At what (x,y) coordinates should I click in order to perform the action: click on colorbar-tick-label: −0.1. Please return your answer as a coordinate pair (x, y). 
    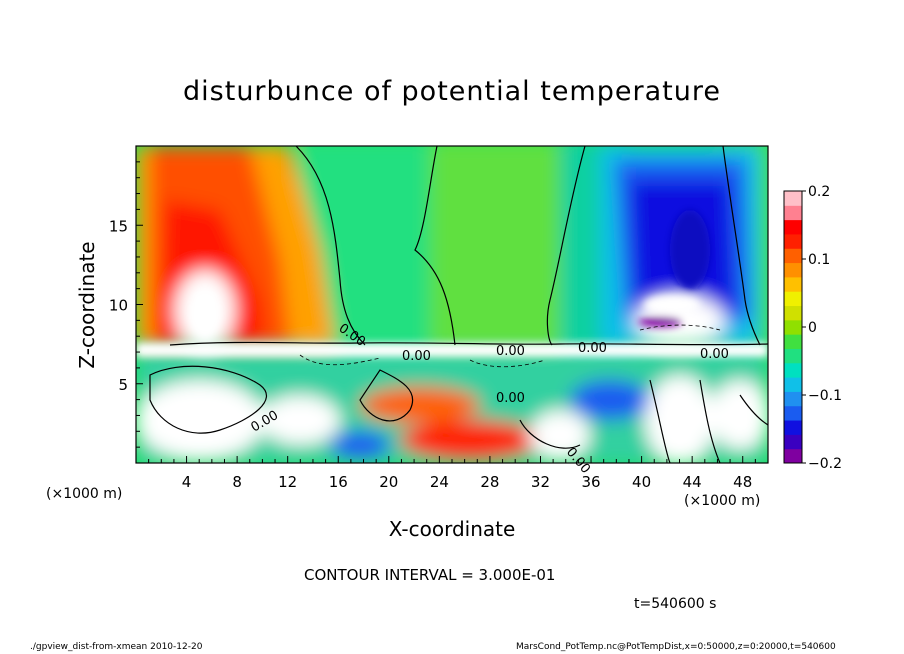
    Looking at the image, I should click on (825, 396).